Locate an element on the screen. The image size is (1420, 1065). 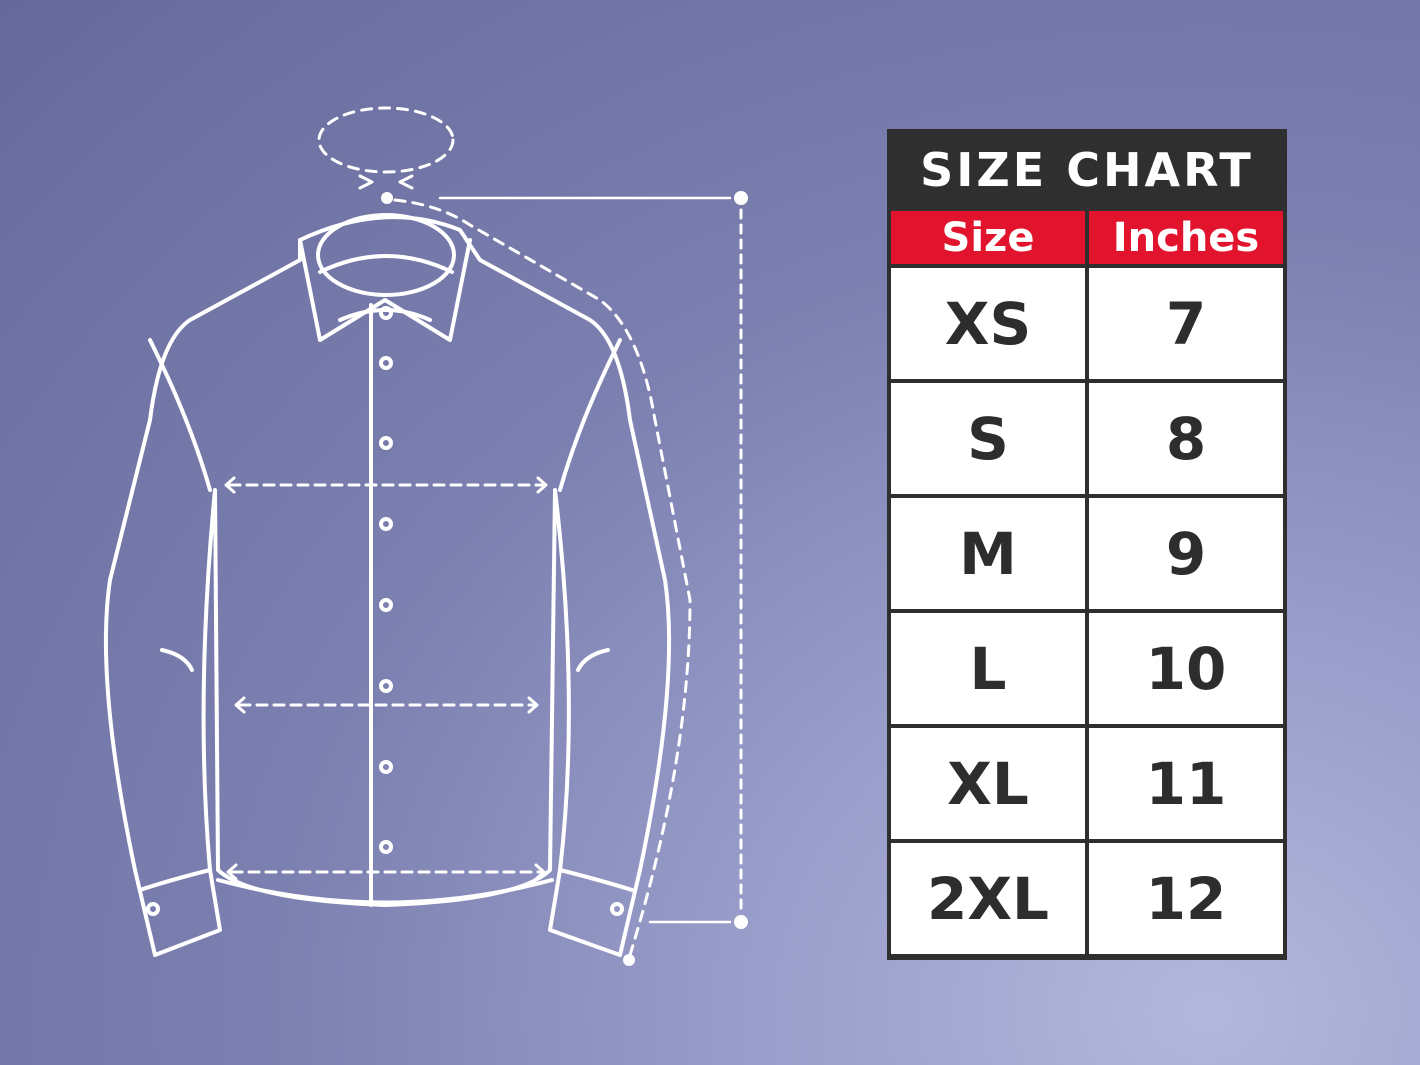
cell-inches: 12 is located at coordinates (1186, 898).